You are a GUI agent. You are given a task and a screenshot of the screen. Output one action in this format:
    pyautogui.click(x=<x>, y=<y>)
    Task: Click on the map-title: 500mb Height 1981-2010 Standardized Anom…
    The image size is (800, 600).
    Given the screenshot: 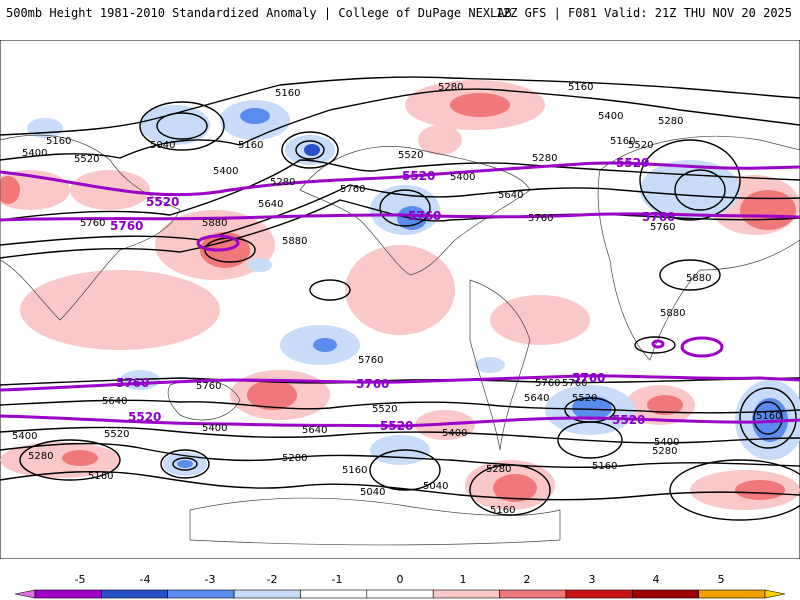 What is the action you would take?
    pyautogui.click(x=259, y=13)
    